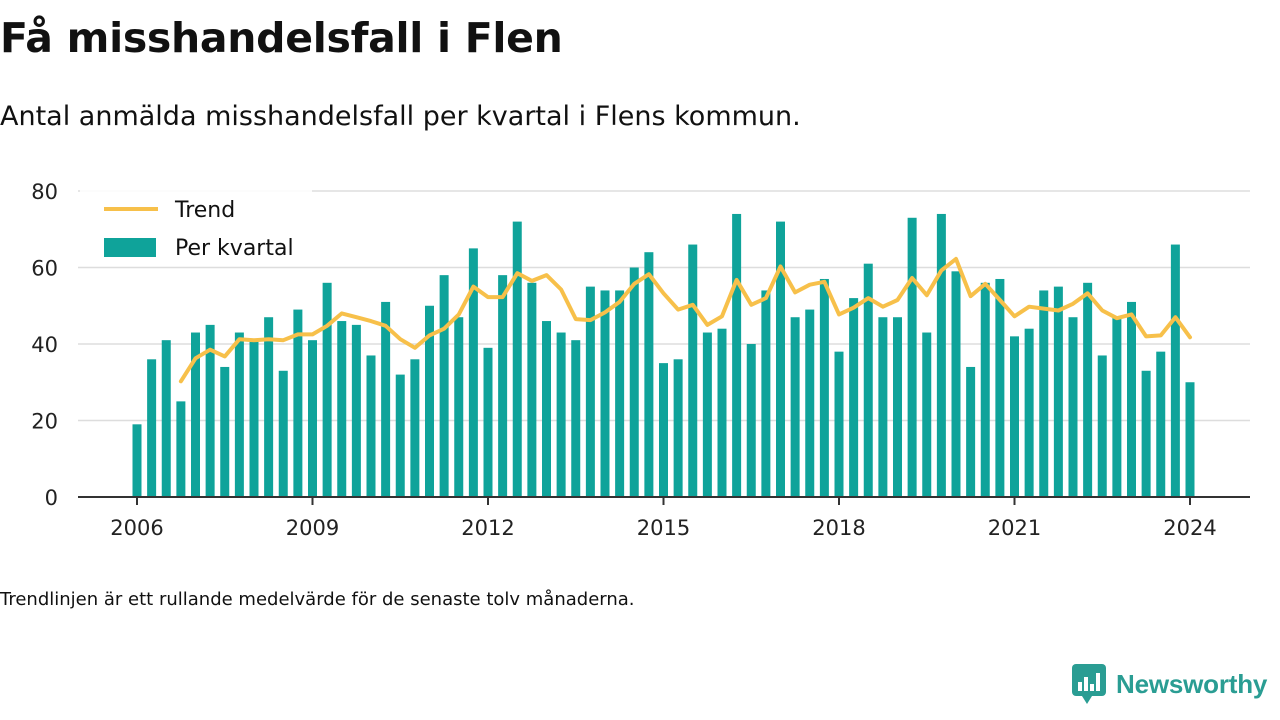  What do you see at coordinates (1014, 528) in the screenshot?
I see `x-tick-label: 2021` at bounding box center [1014, 528].